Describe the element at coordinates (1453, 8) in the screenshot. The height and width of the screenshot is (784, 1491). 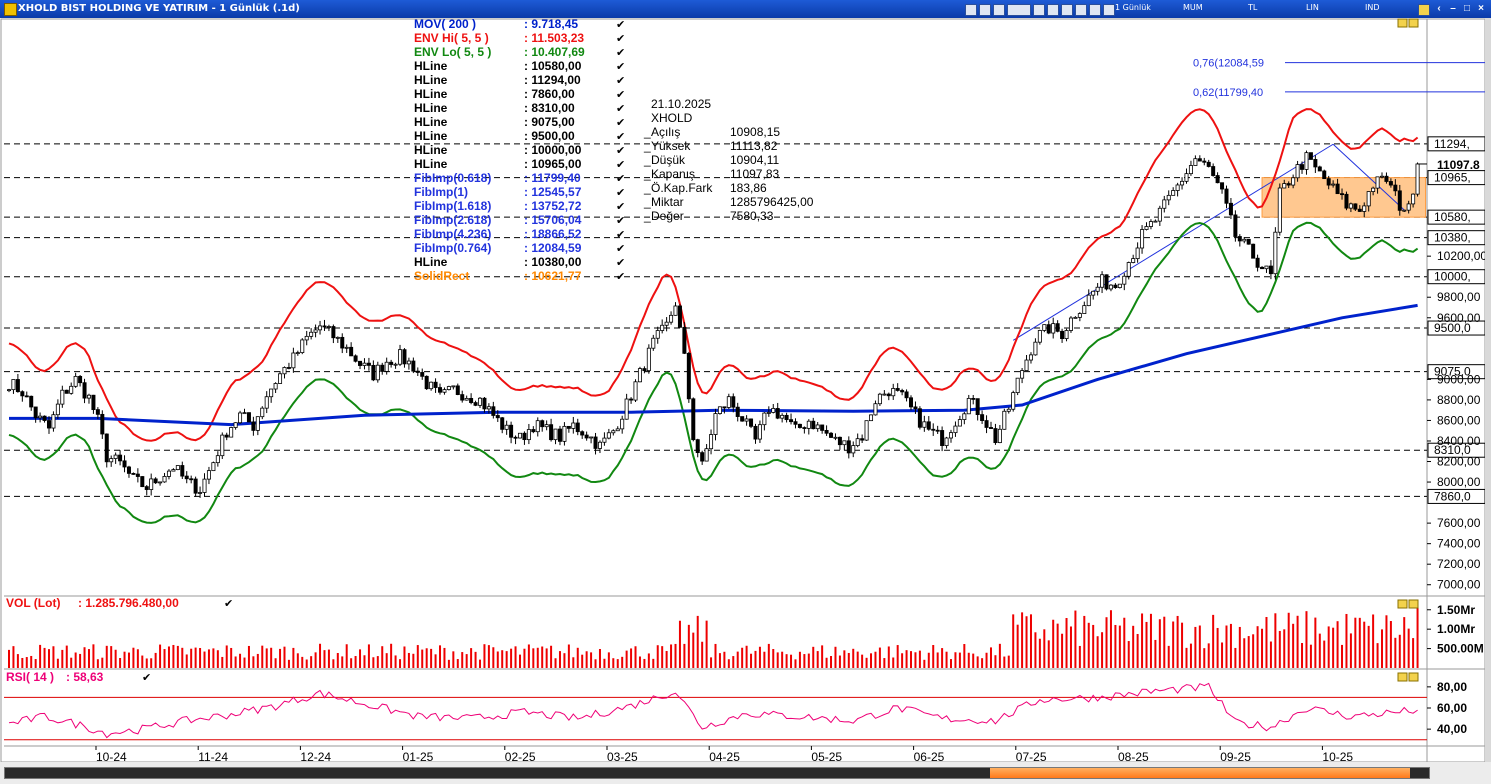
I see `minimize-button: –` at that location.